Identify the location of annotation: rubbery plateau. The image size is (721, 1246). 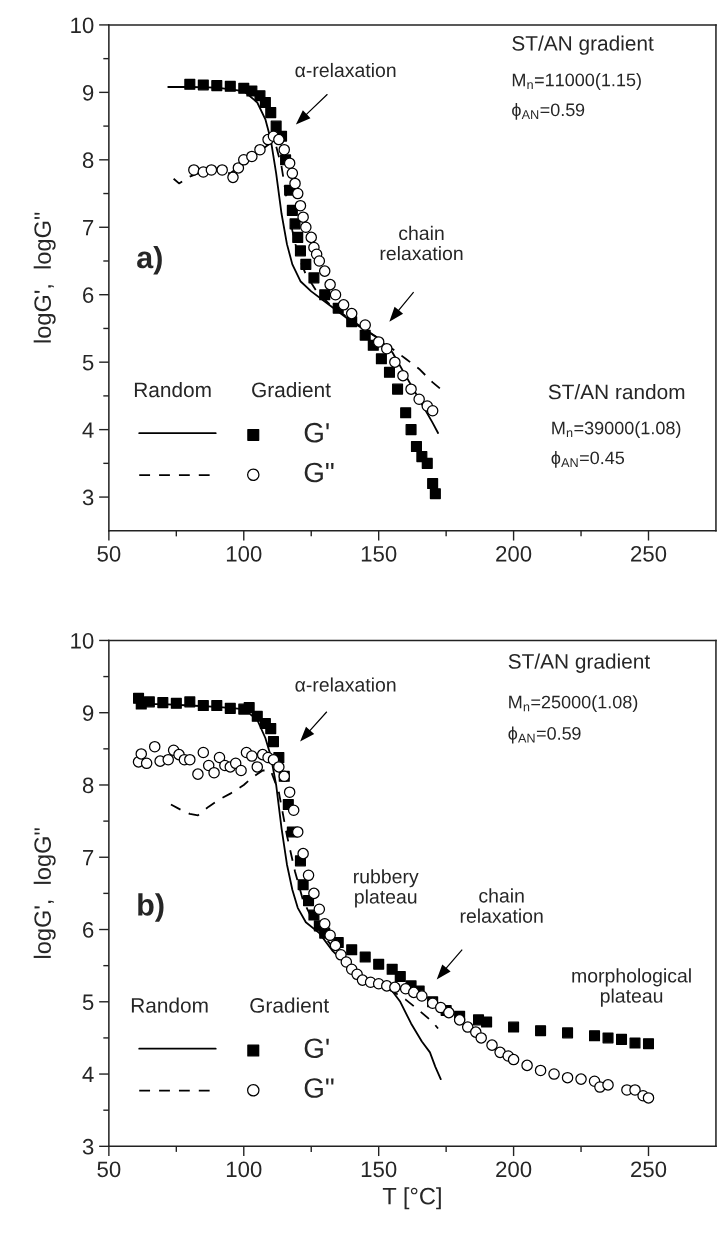
(386, 888).